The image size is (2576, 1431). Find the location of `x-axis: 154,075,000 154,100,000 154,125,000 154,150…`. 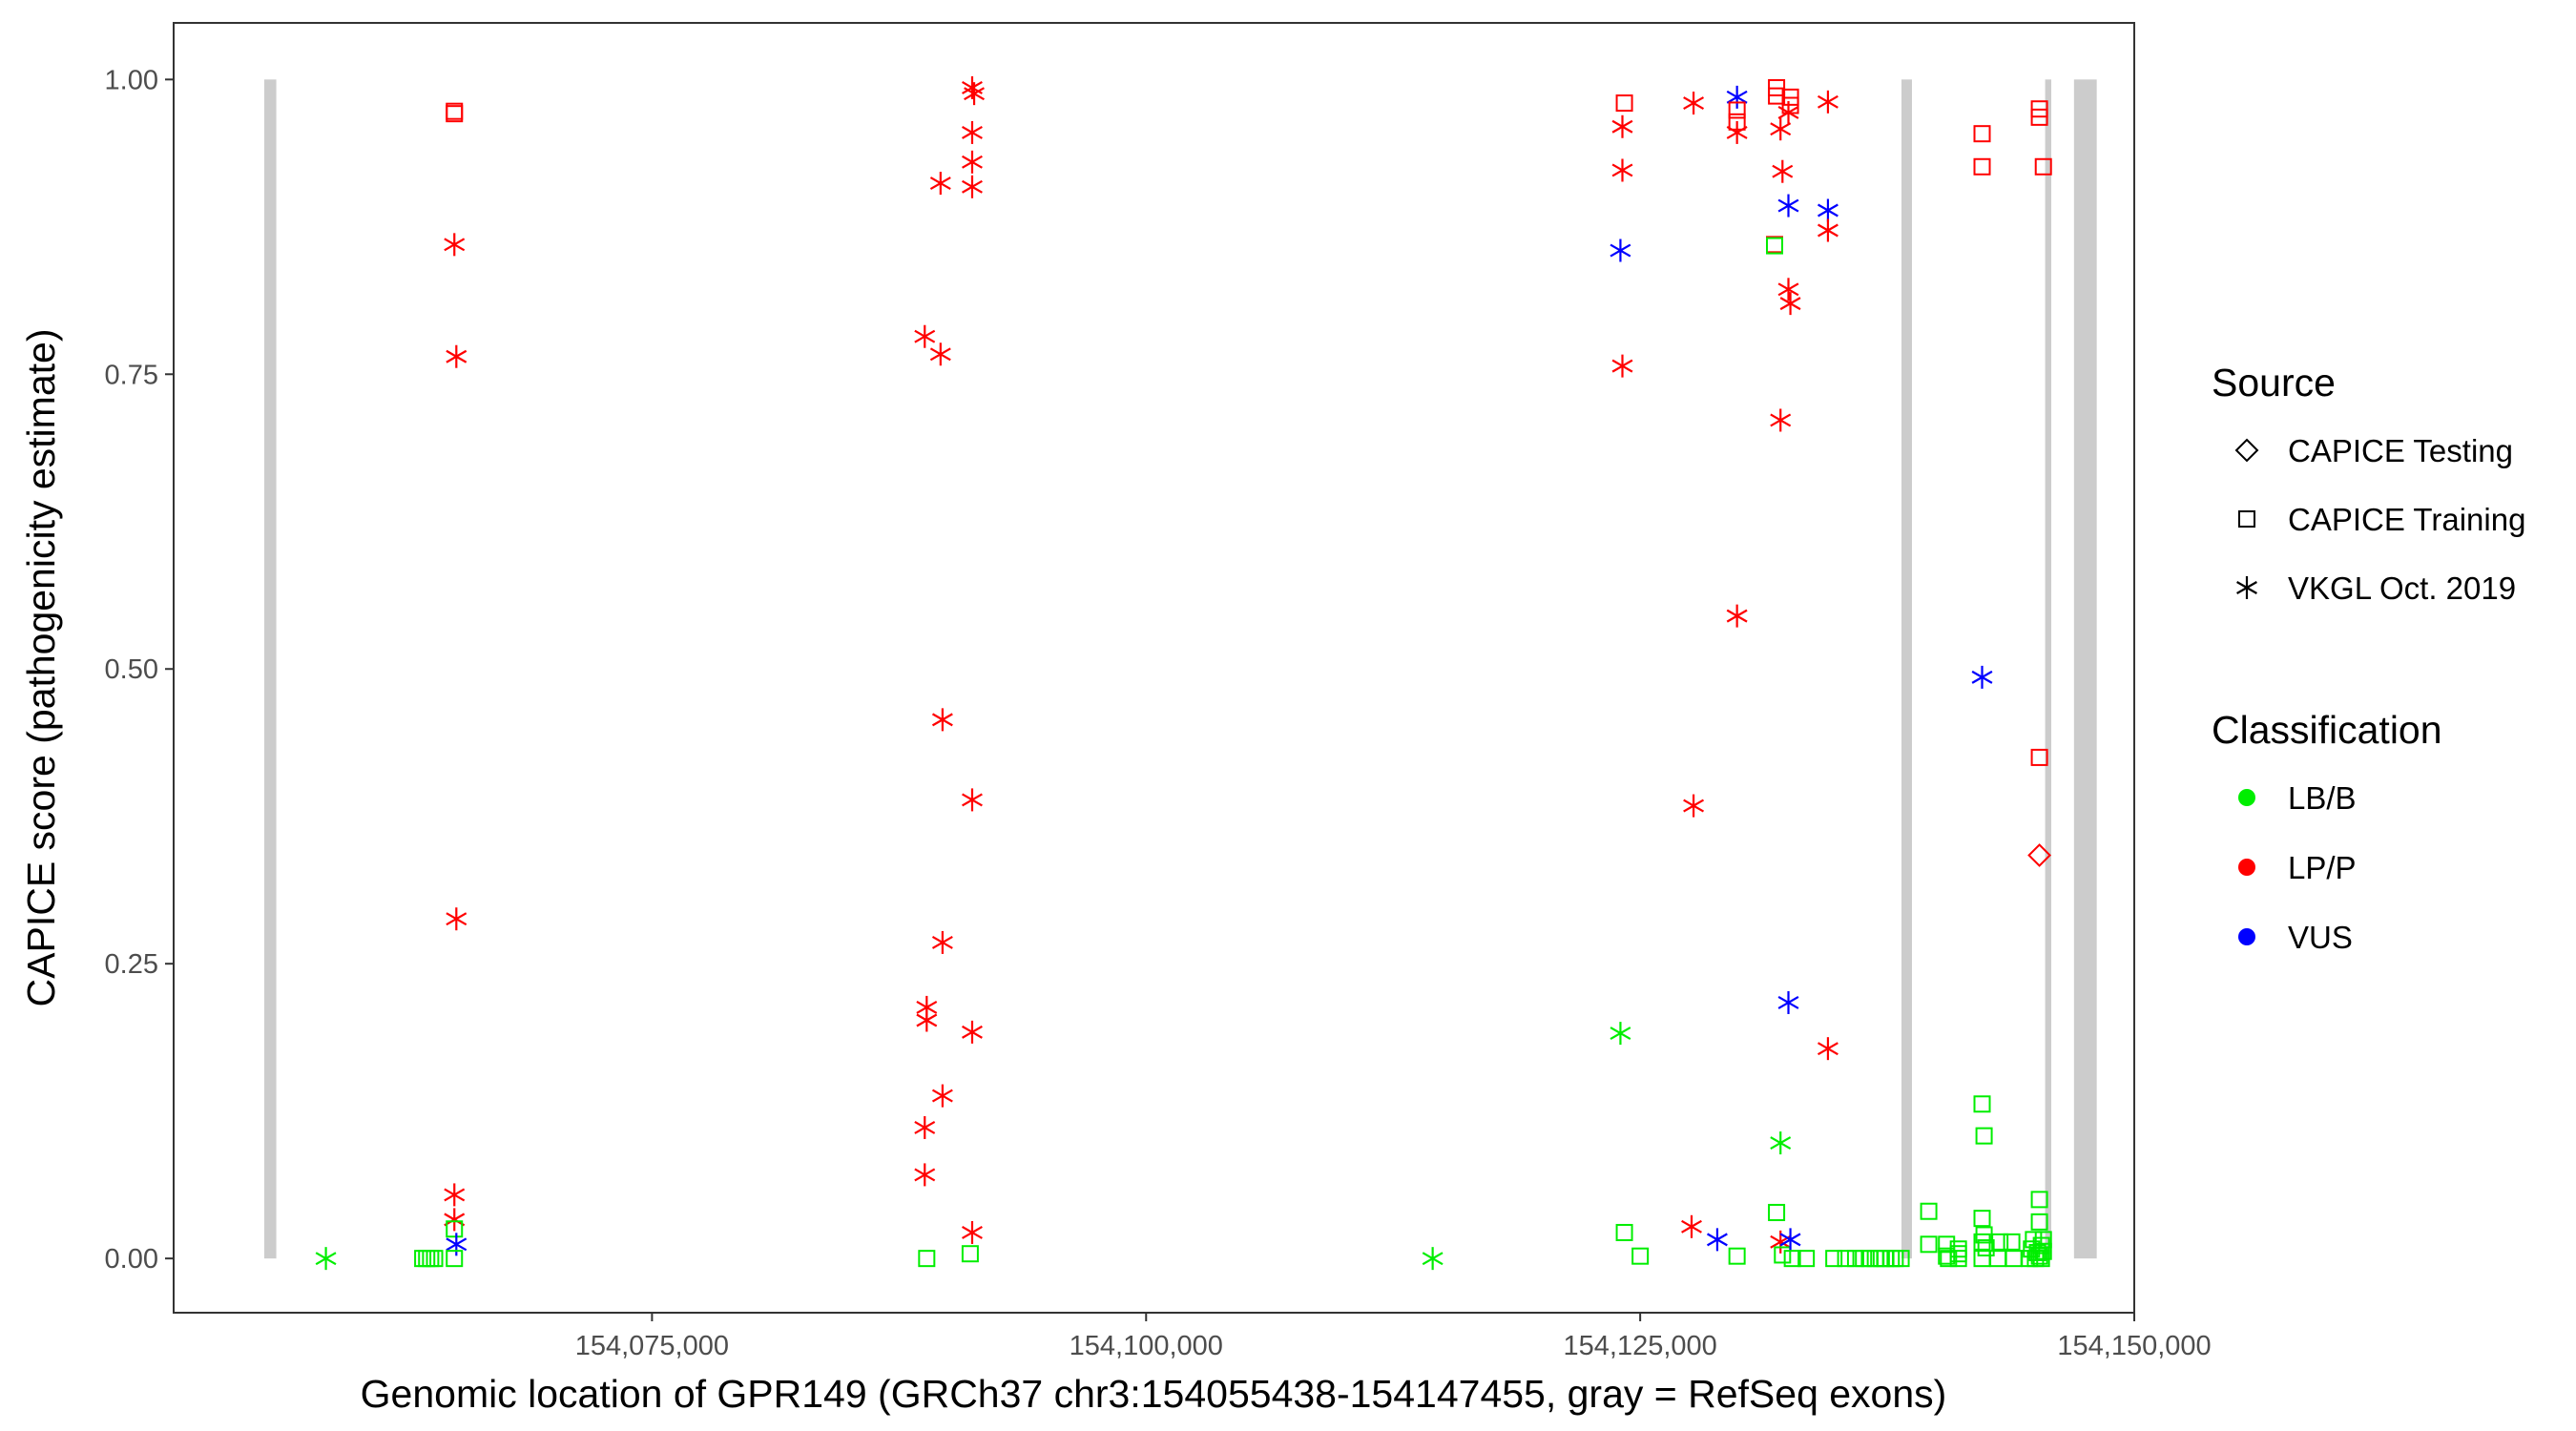

x-axis: 154,075,000 154,100,000 154,125,000 154,150… is located at coordinates (1393, 1337).